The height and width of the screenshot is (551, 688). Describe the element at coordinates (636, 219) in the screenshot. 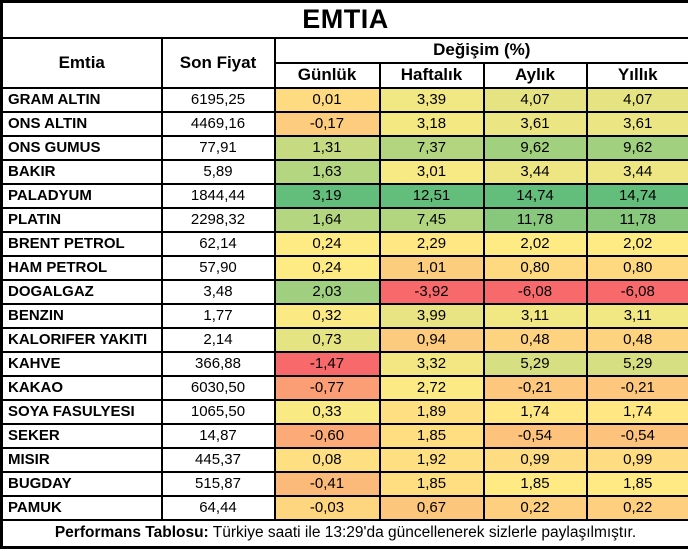

I see `change-yillik: 11,78` at that location.